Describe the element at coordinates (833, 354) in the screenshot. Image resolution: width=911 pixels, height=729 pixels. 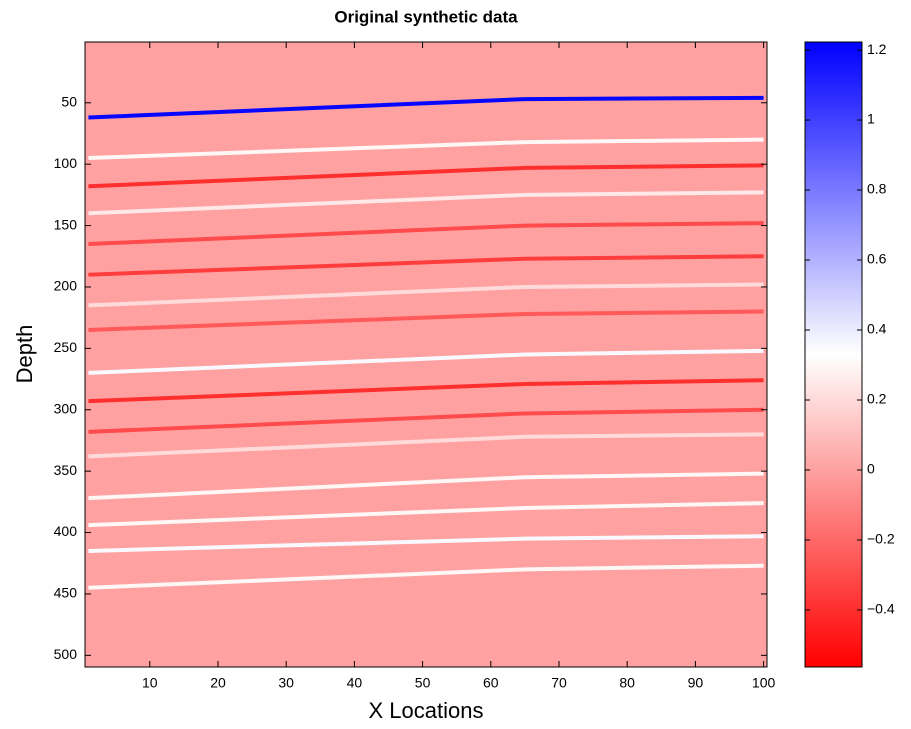
I see `colorbar` at that location.